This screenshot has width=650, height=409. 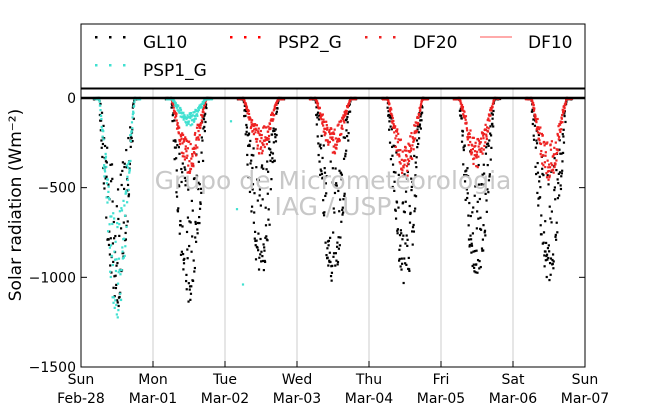 I want to click on x-tick-label-date: Mar-06, so click(x=513, y=399).